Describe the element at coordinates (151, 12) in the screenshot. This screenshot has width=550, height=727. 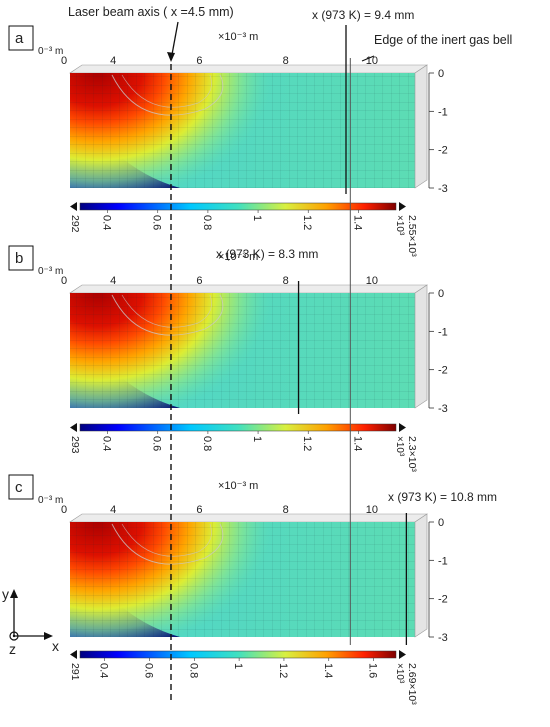
I see `laser-axis-label: Laser beam axis ( x =4.5 mm)` at that location.